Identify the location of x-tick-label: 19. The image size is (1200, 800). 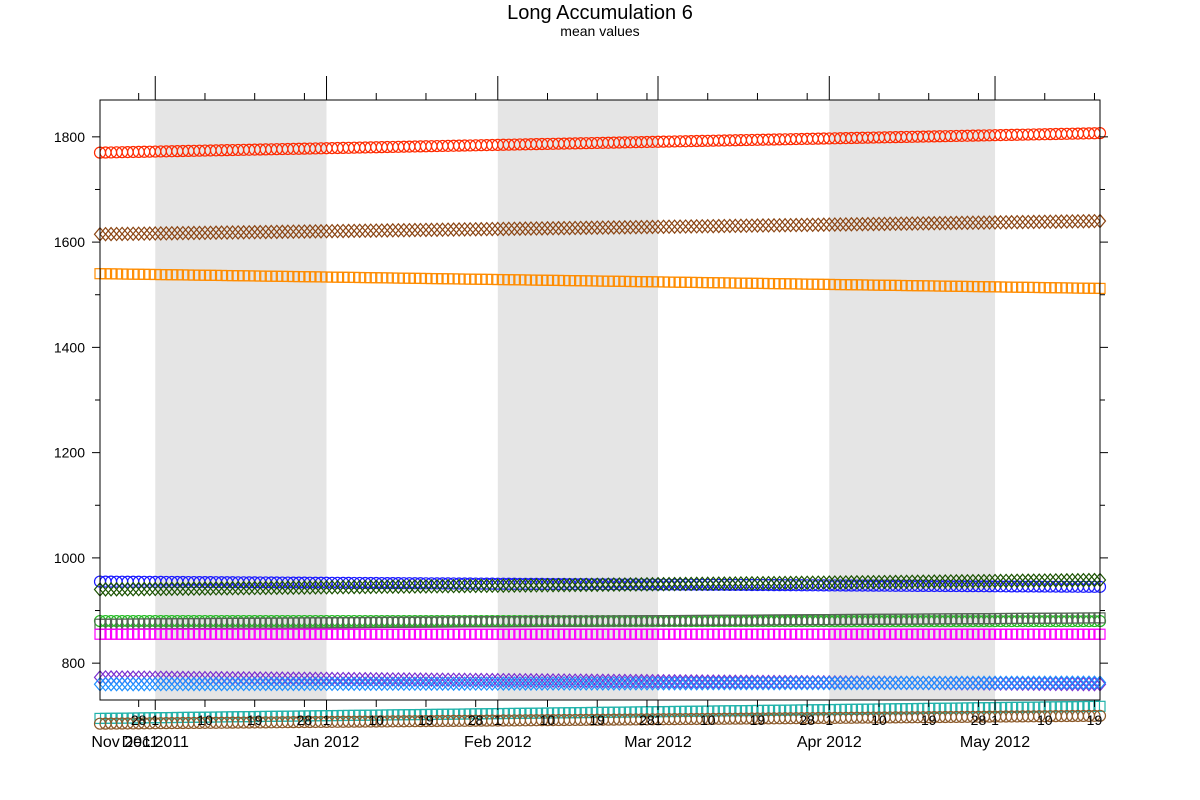
(597, 720).